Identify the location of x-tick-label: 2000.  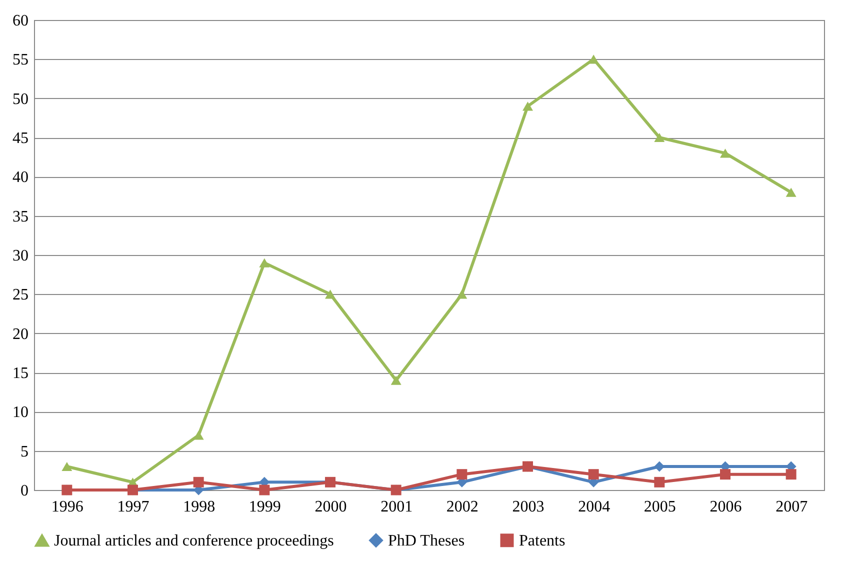
(330, 507).